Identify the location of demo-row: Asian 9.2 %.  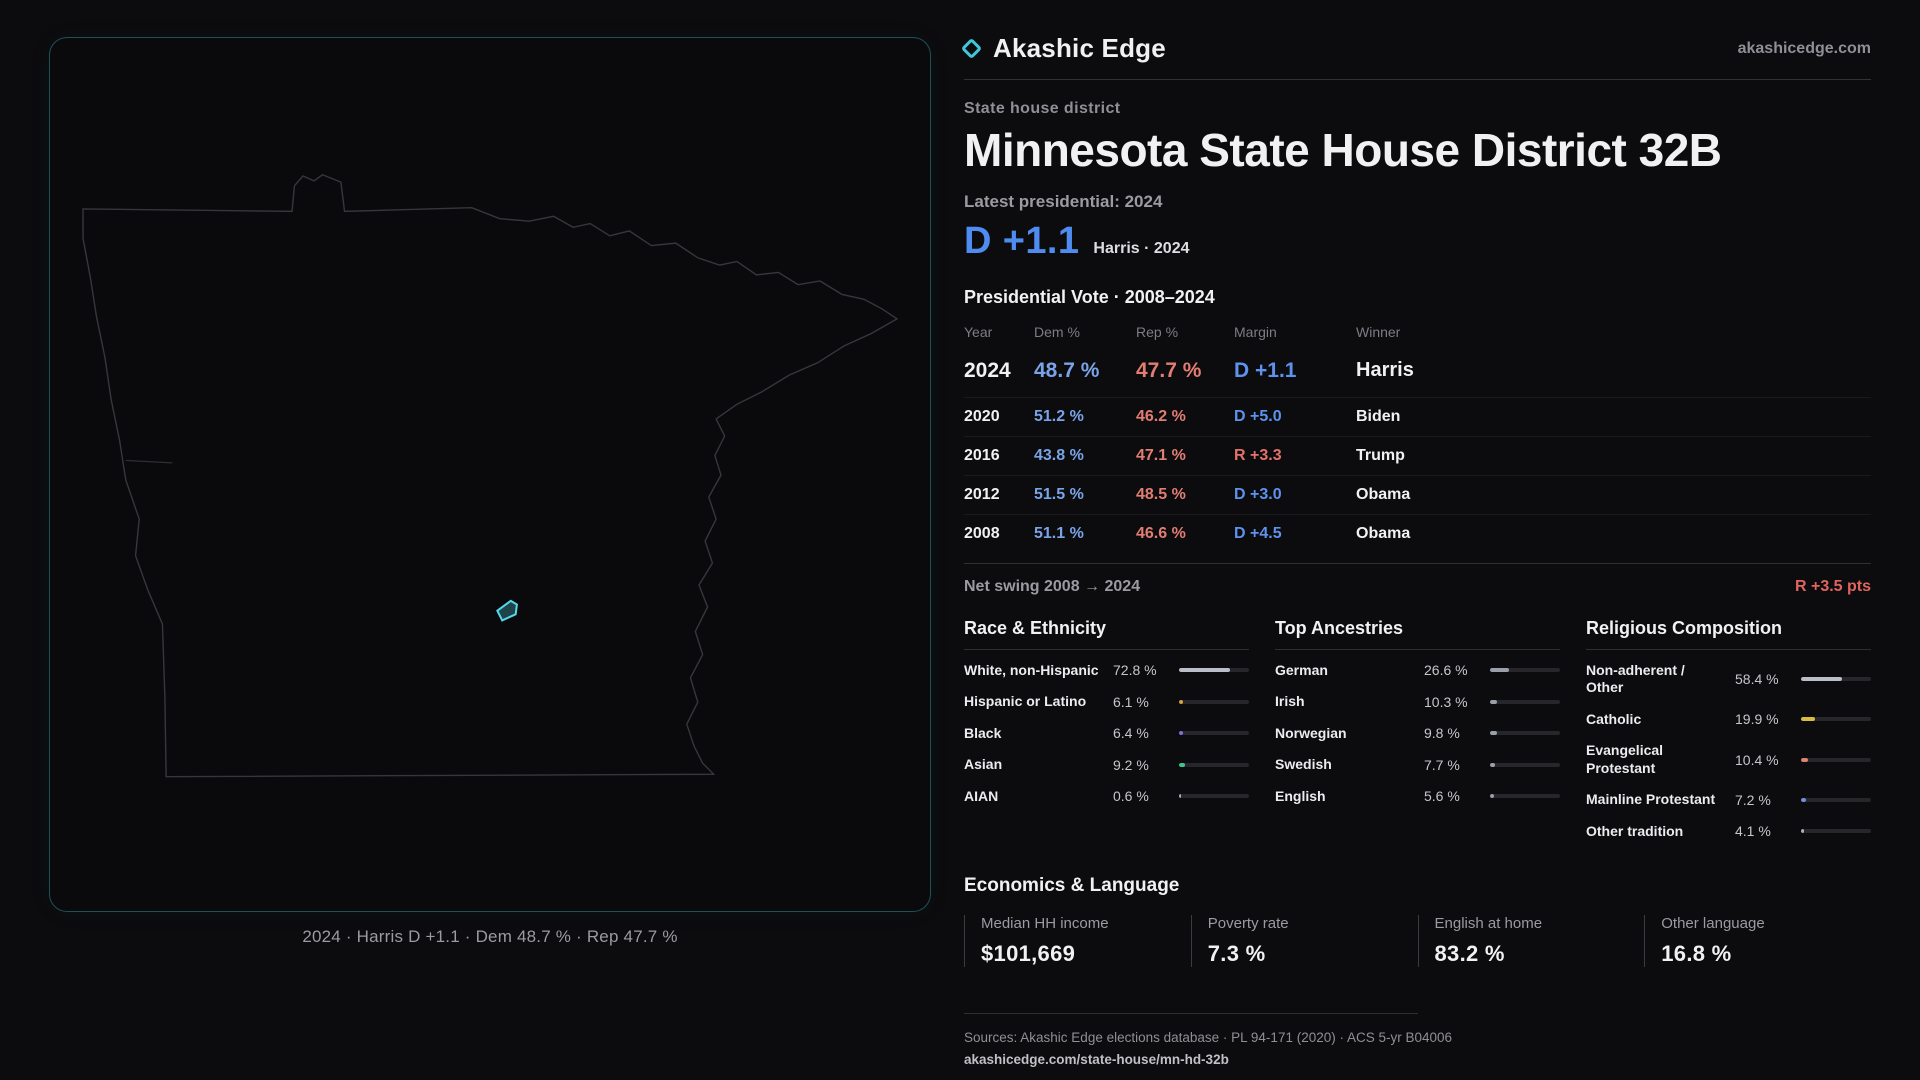
(1106, 765).